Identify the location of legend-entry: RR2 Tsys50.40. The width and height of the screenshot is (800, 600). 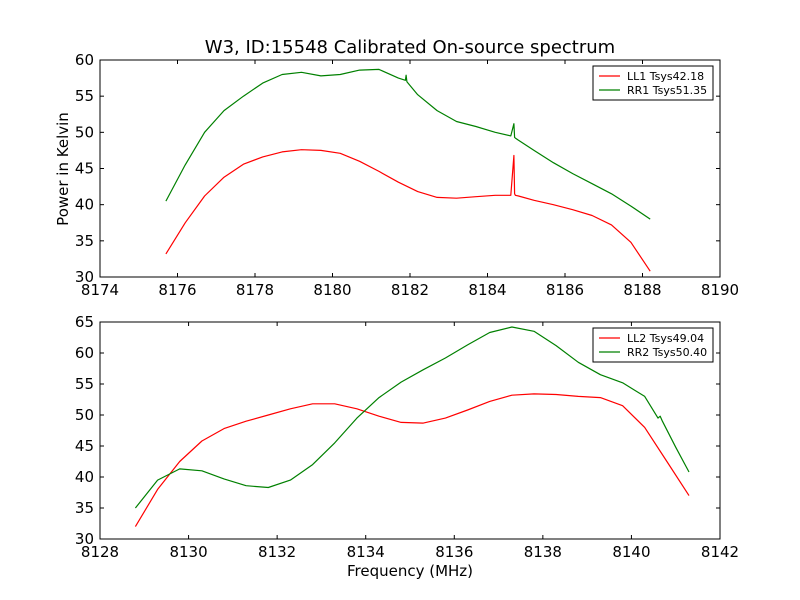
(667, 352).